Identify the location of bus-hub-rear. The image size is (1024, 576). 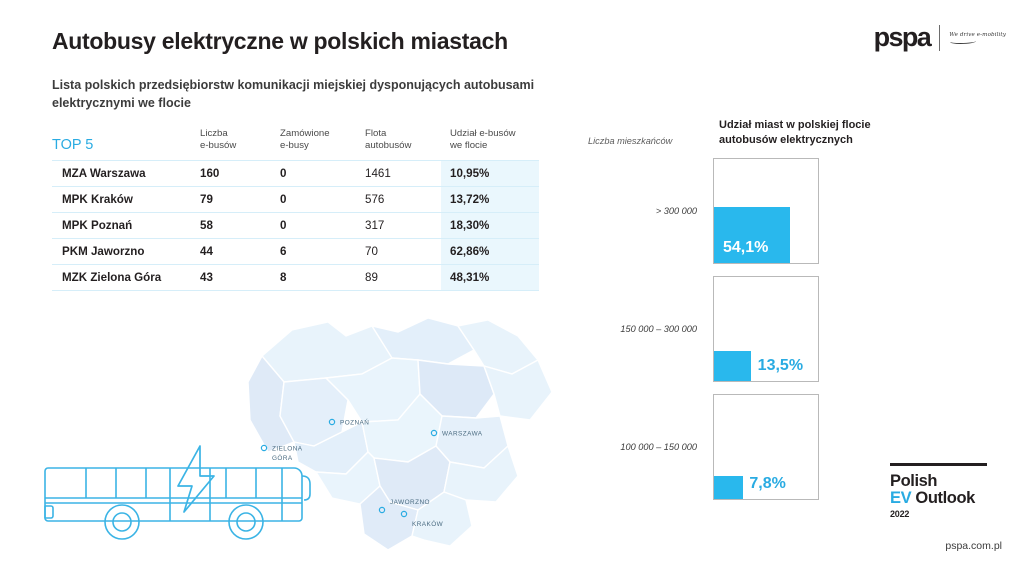
(246, 522).